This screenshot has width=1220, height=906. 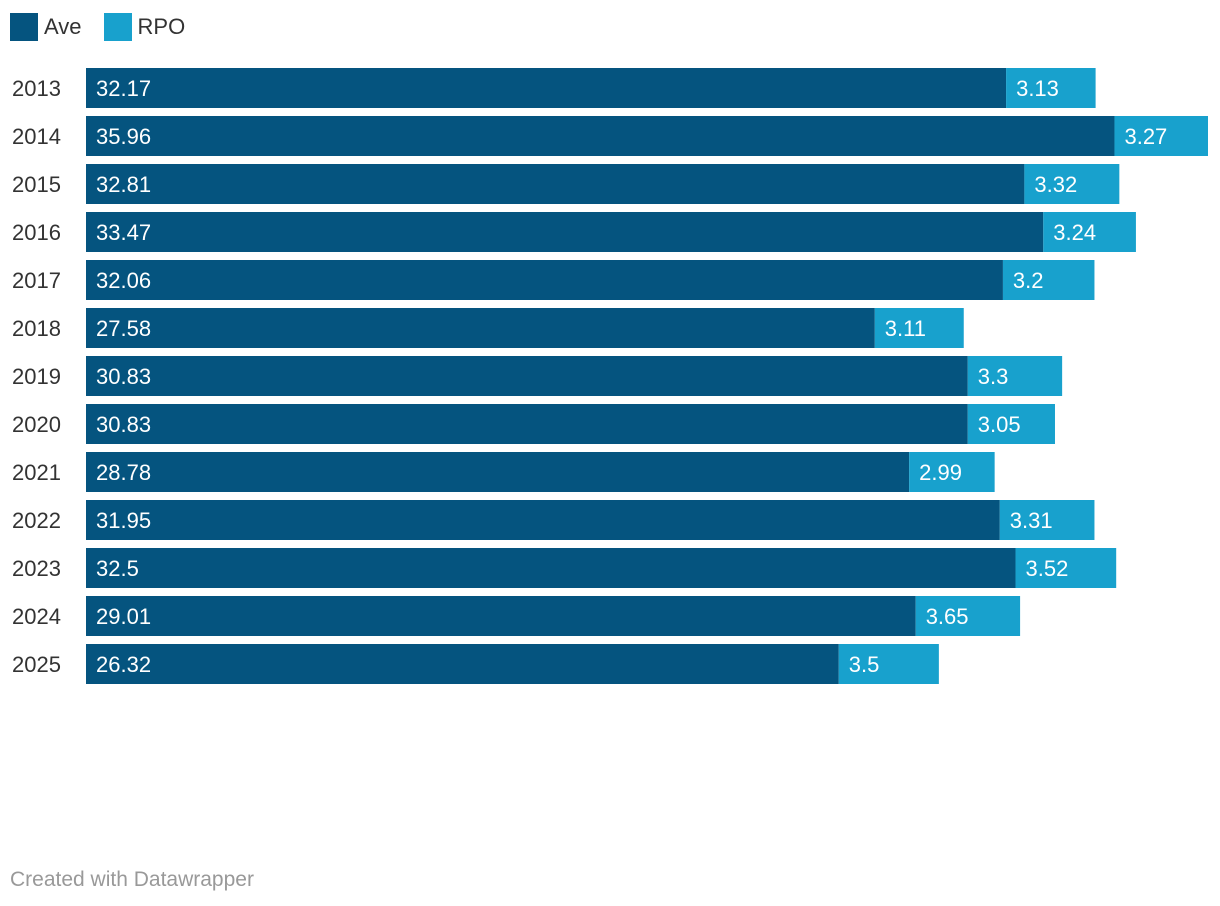 What do you see at coordinates (498, 472) in the screenshot?
I see `bar-ave-2021` at bounding box center [498, 472].